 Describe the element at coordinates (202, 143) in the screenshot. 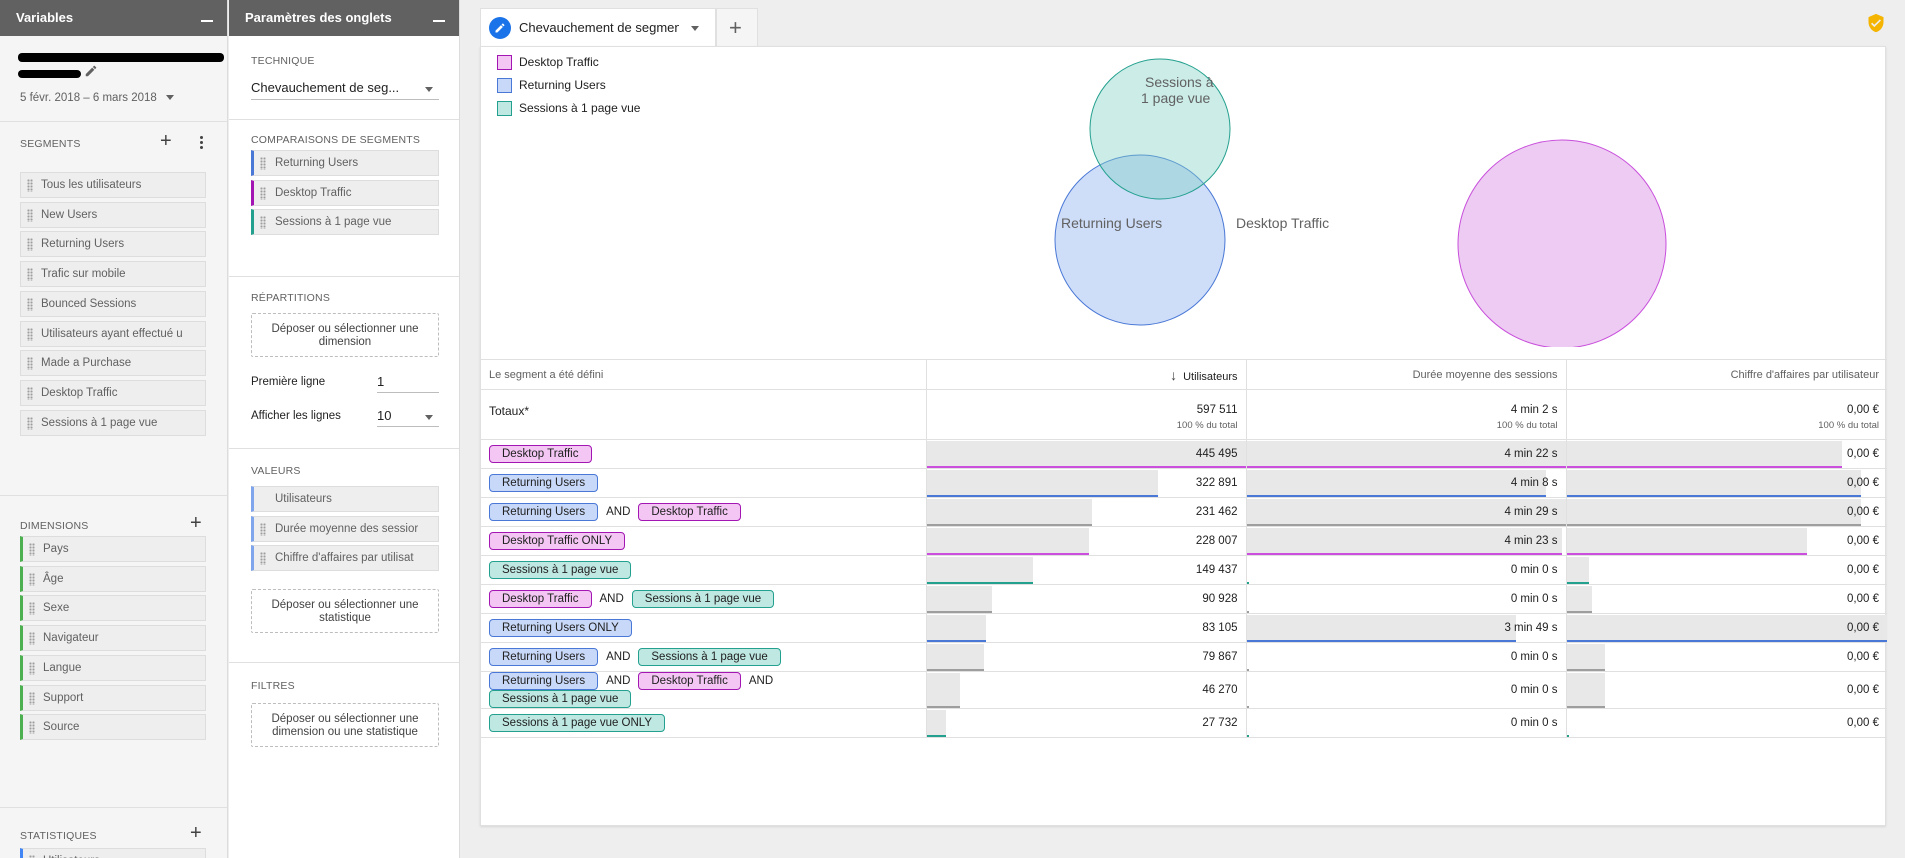

I see `more-vert-icon` at that location.